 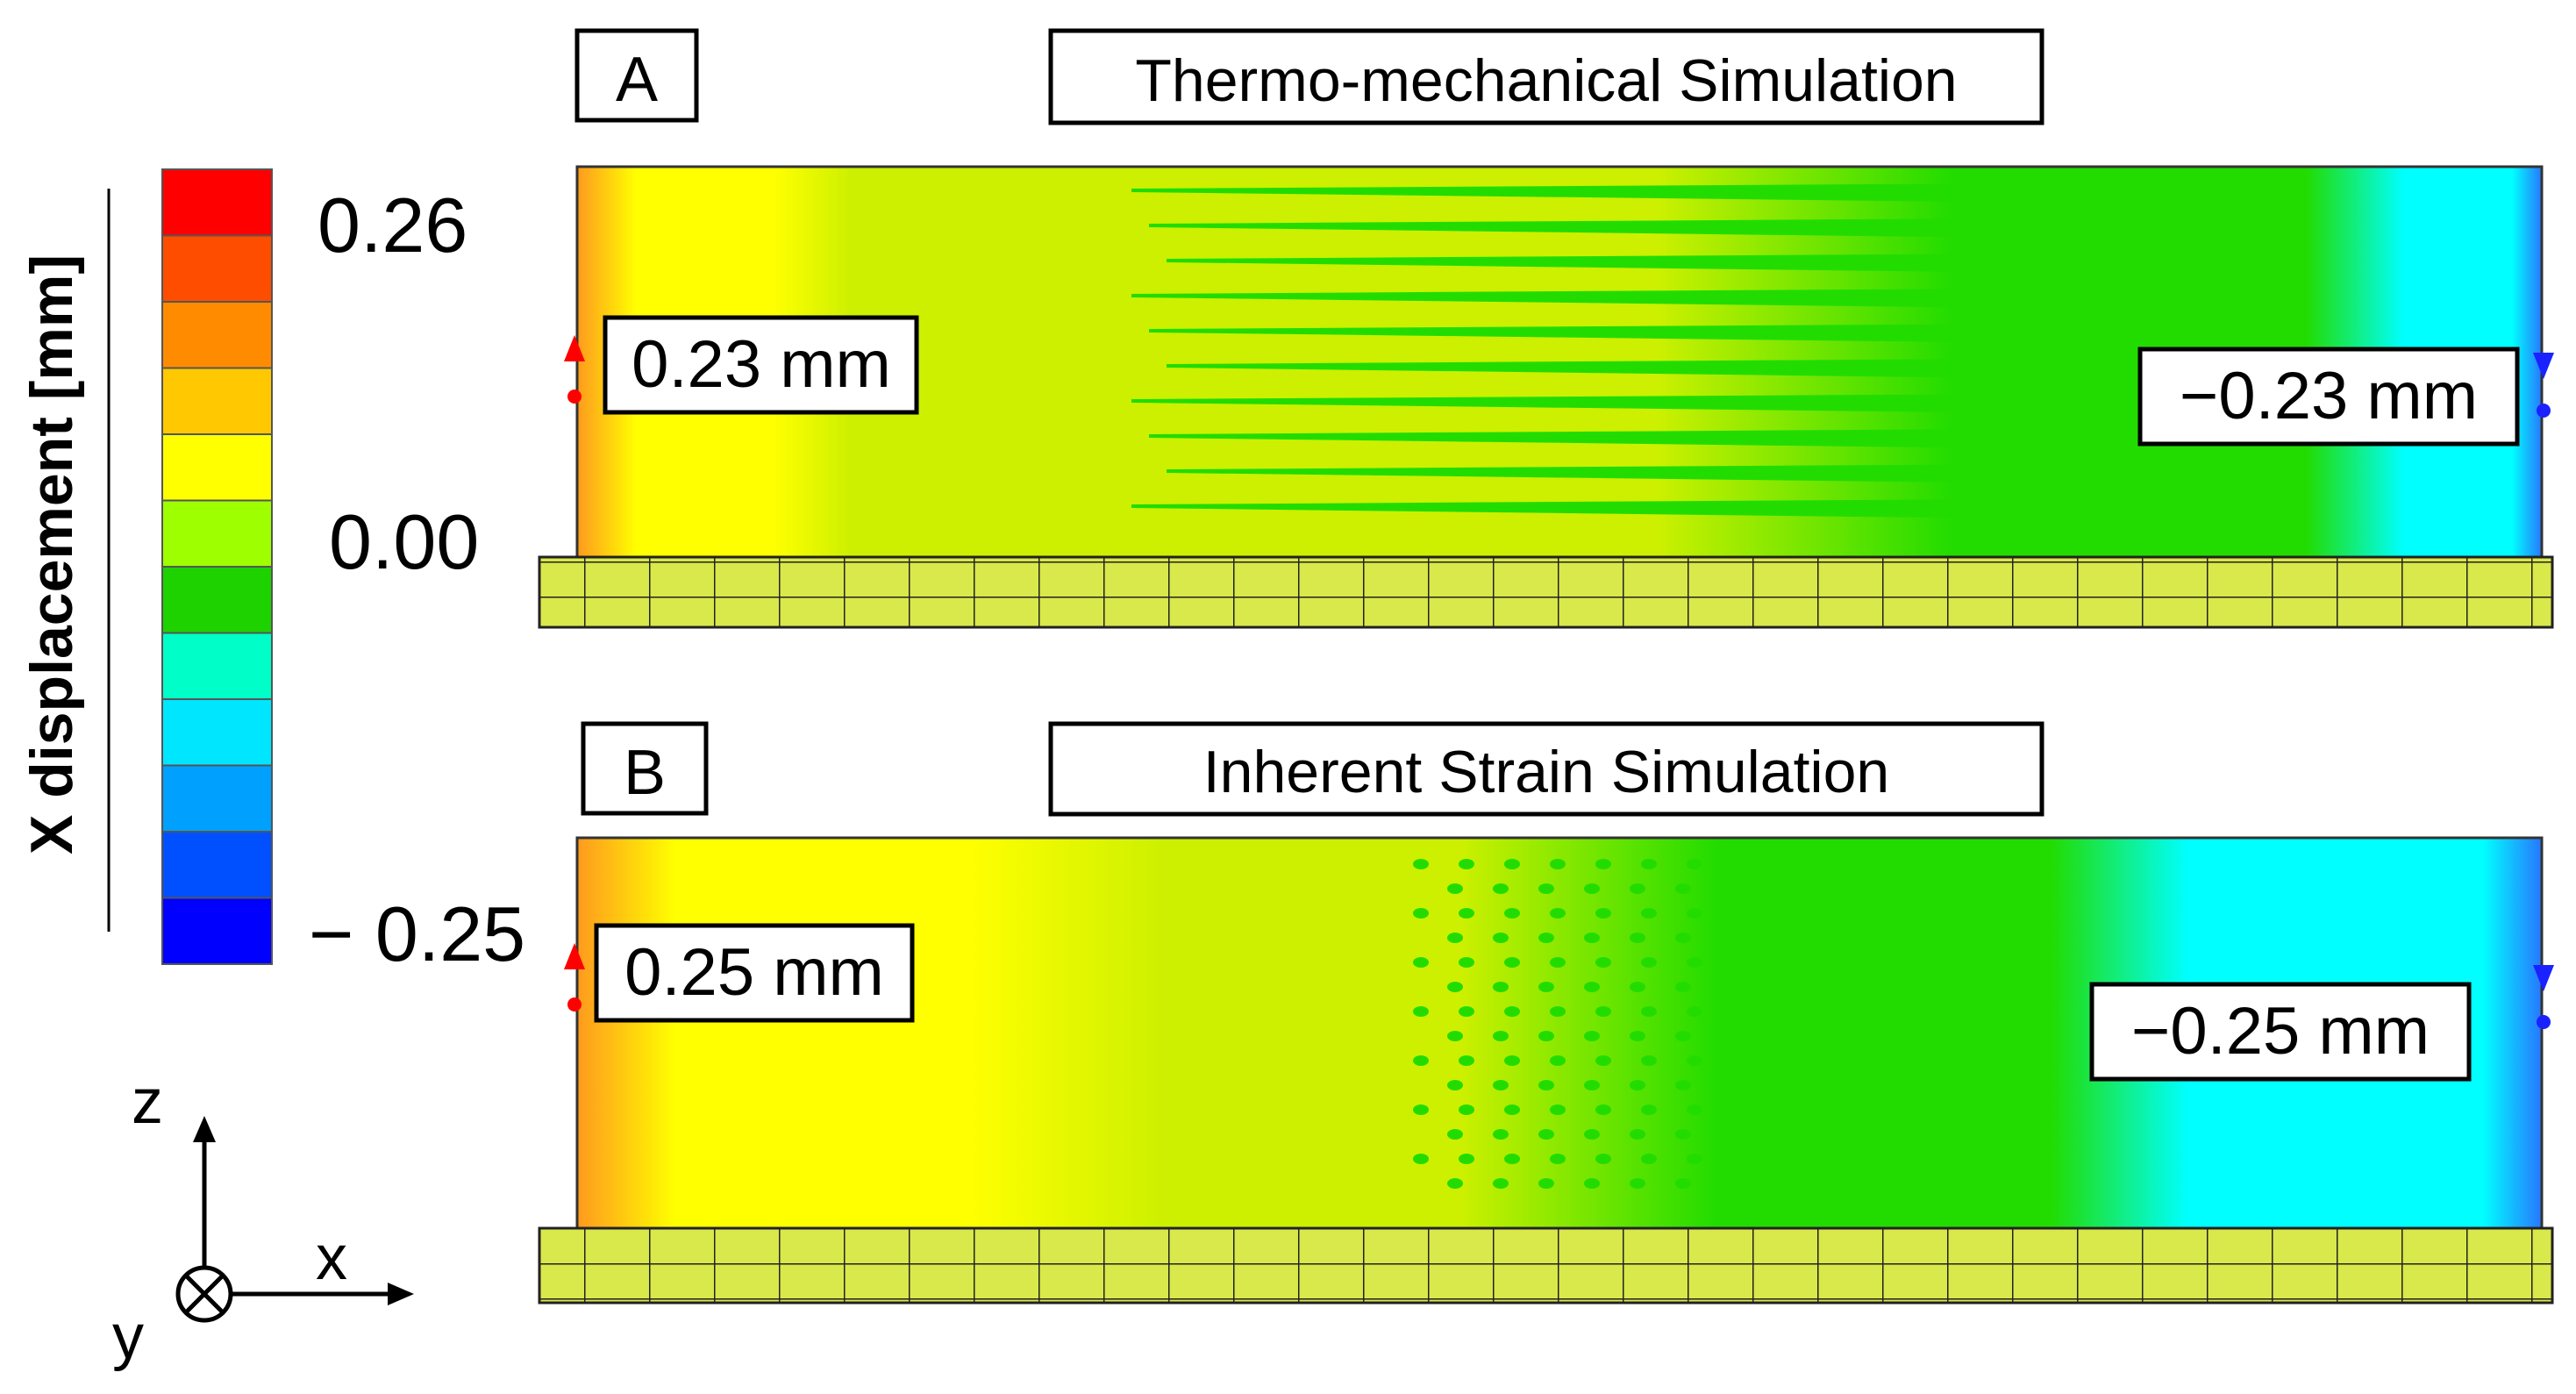 I want to click on panel-b-left-value: 0.25 mm, so click(x=754, y=972).